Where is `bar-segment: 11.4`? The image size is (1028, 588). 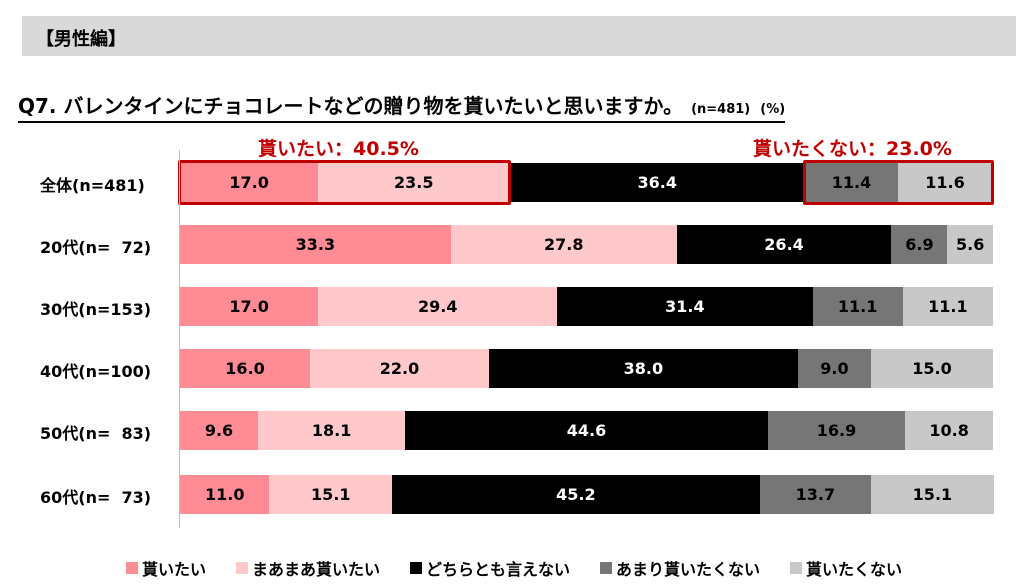 bar-segment: 11.4 is located at coordinates (851, 182).